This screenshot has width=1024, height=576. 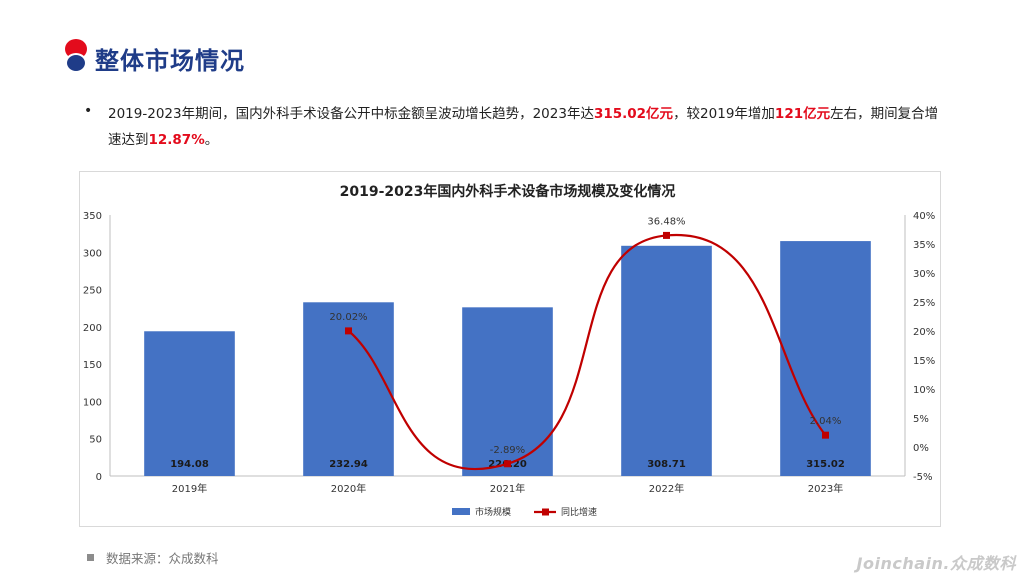 I want to click on legend-bar-label: 市场规模, so click(x=493, y=512).